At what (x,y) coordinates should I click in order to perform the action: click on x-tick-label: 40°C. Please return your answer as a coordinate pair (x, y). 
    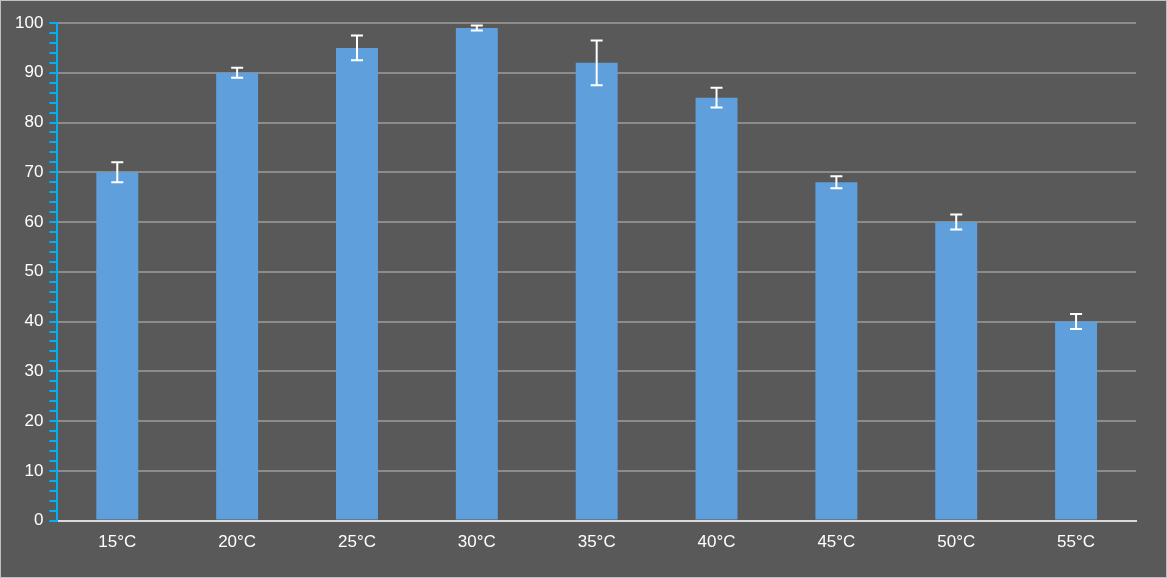
    Looking at the image, I should click on (716, 542).